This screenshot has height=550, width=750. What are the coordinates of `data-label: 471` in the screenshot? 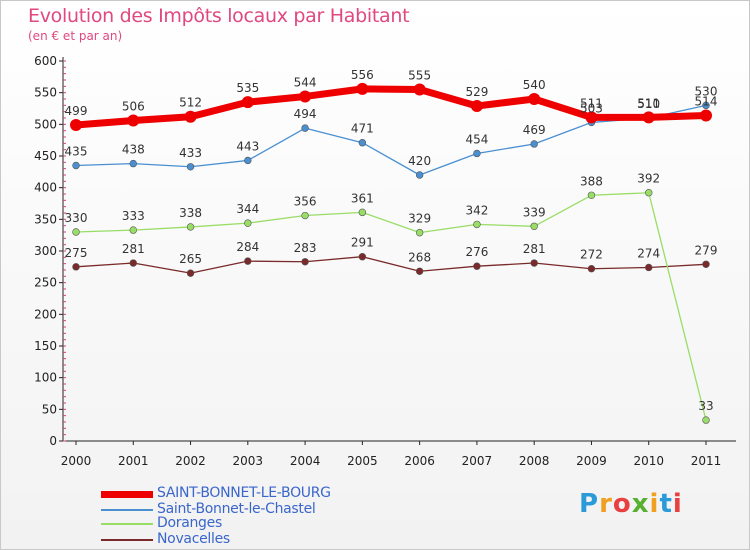 It's located at (362, 129).